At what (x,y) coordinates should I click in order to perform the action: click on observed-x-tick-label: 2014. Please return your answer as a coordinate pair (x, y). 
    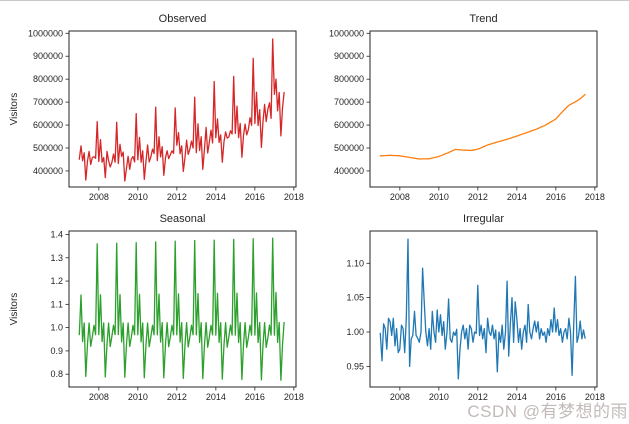
    Looking at the image, I should click on (216, 197).